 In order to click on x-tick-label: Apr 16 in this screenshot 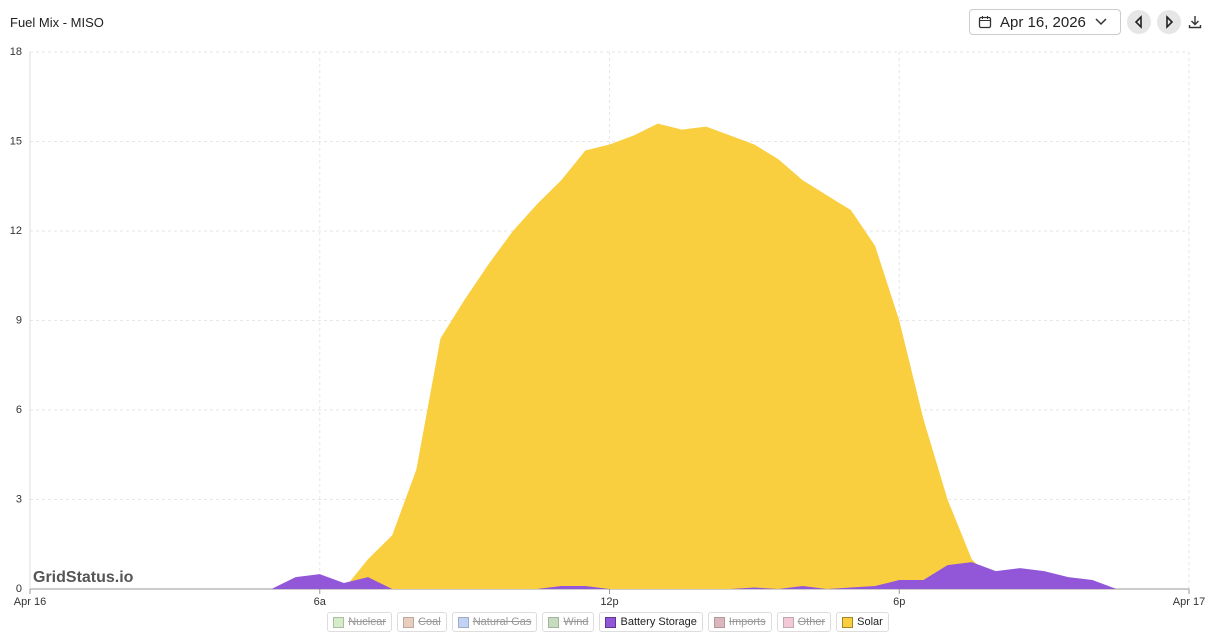, I will do `click(30, 602)`.